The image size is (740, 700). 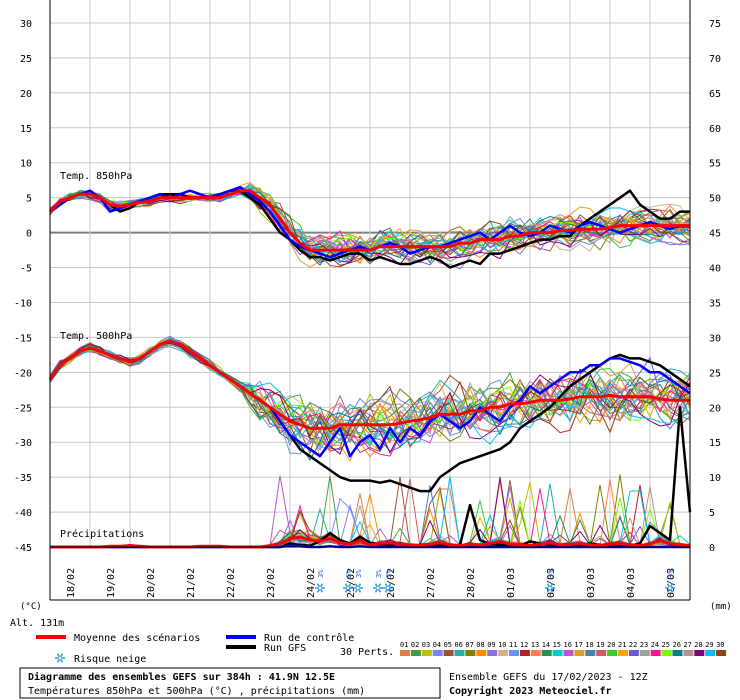 I want to click on x-tick-label: 20/02, so click(x=151, y=583).